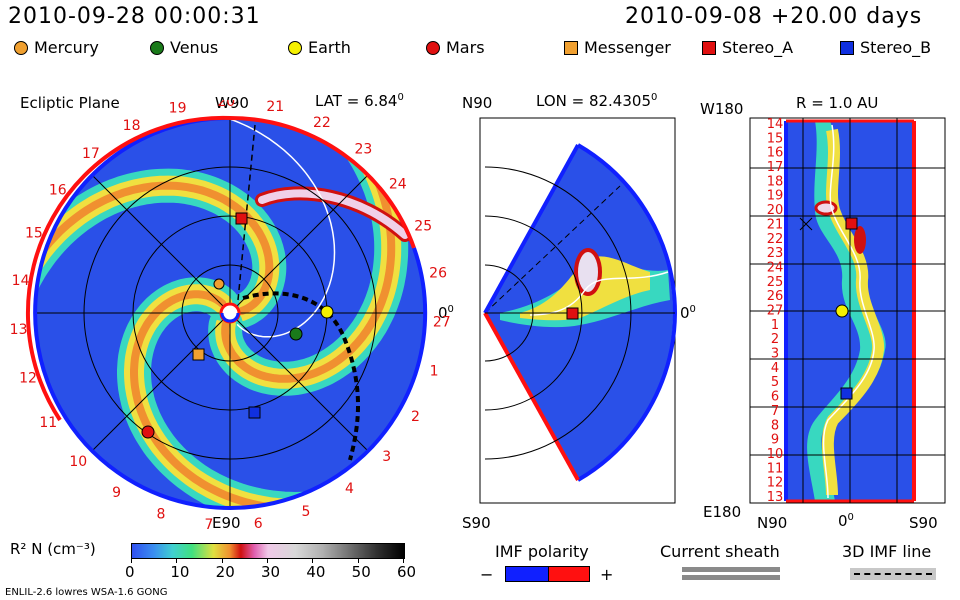 Image resolution: width=960 pixels, height=600 pixels. What do you see at coordinates (209, 523) in the screenshot?
I see `carrington-number: 7` at bounding box center [209, 523].